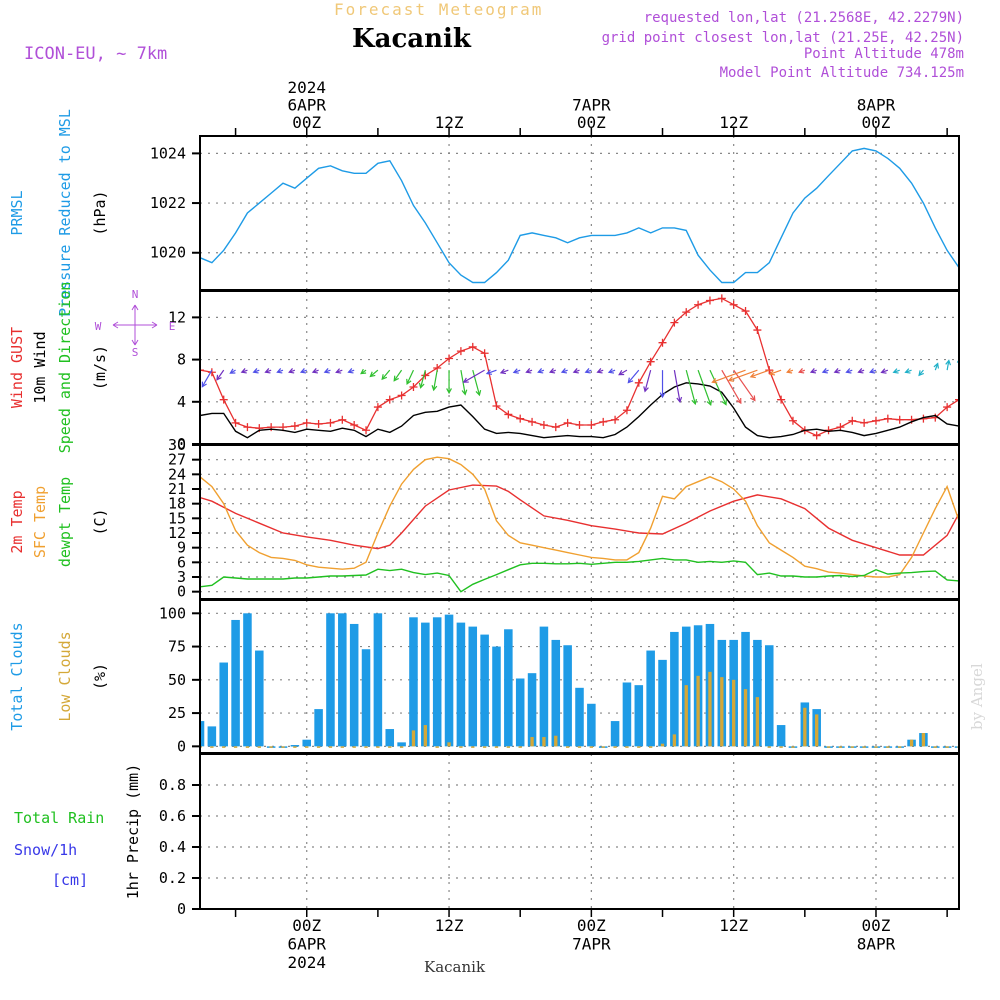  Describe the element at coordinates (181, 909) in the screenshot. I see `y-tick-label: 0` at that location.